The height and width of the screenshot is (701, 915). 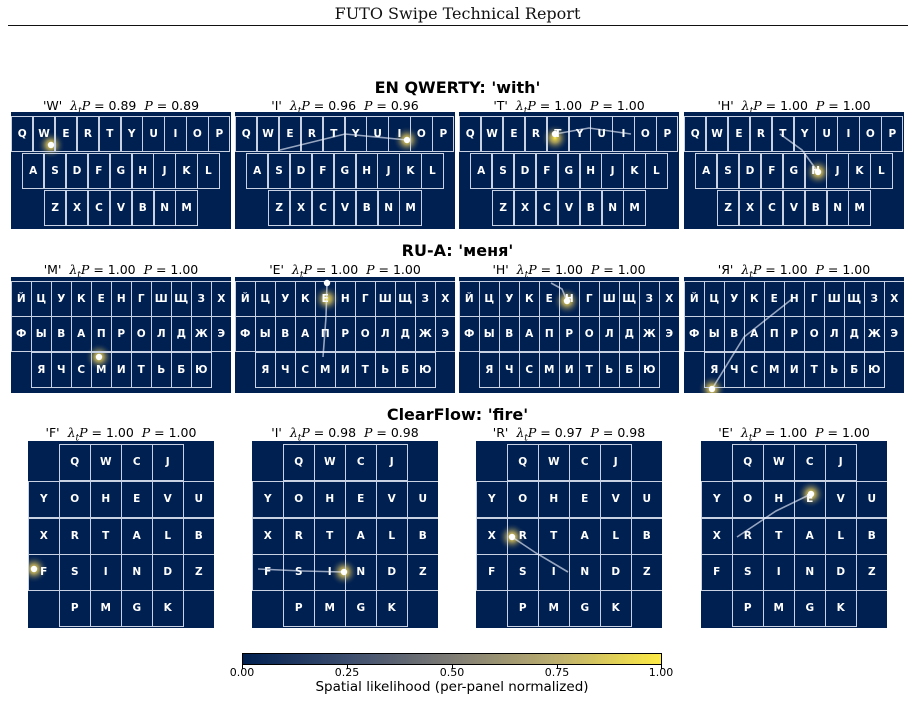 What do you see at coordinates (794, 334) in the screenshot?
I see `key-1-5: Р` at bounding box center [794, 334].